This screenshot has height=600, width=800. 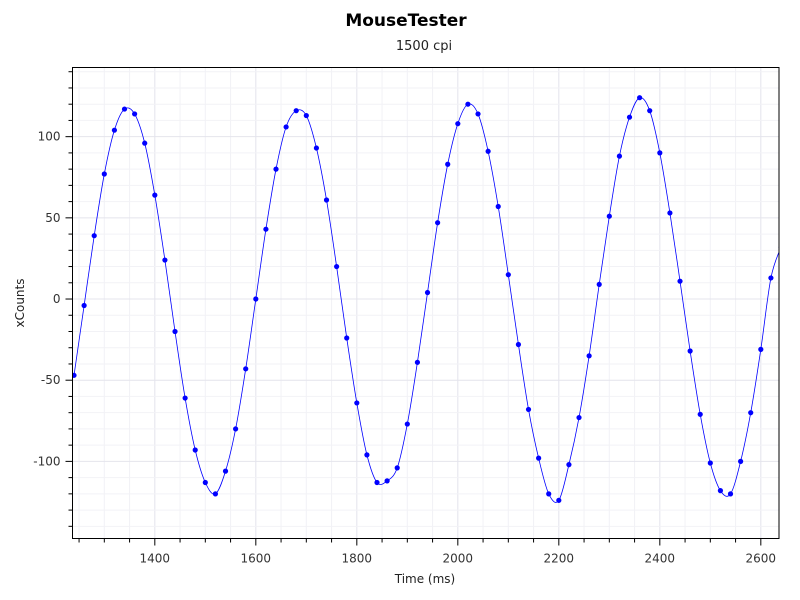 What do you see at coordinates (57, 299) in the screenshot?
I see `y-tick-label: 0` at bounding box center [57, 299].